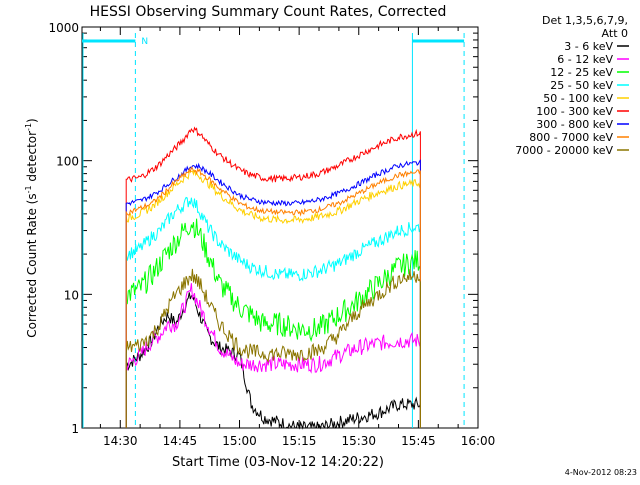 This screenshot has height=485, width=640. What do you see at coordinates (571, 137) in the screenshot?
I see `legend-label: 800 - 7000 keV` at bounding box center [571, 137].